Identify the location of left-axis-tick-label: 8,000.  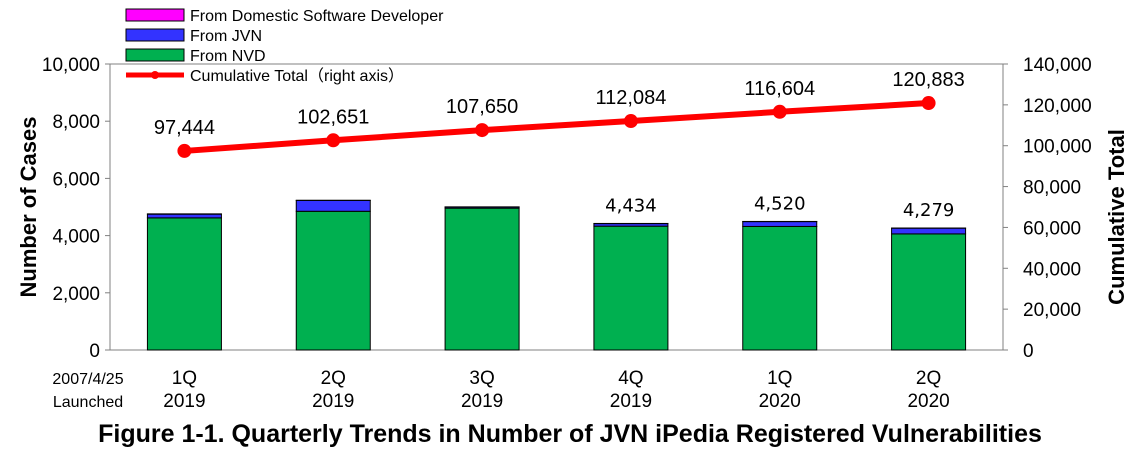
(76, 122).